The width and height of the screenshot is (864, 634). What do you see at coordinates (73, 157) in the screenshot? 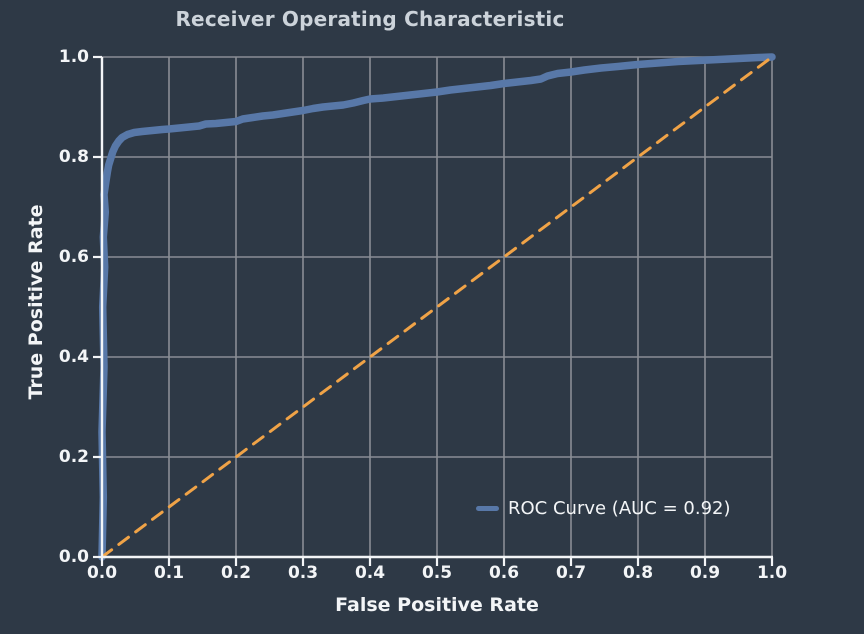
I see `y-tick-label: 0.8` at bounding box center [73, 157].